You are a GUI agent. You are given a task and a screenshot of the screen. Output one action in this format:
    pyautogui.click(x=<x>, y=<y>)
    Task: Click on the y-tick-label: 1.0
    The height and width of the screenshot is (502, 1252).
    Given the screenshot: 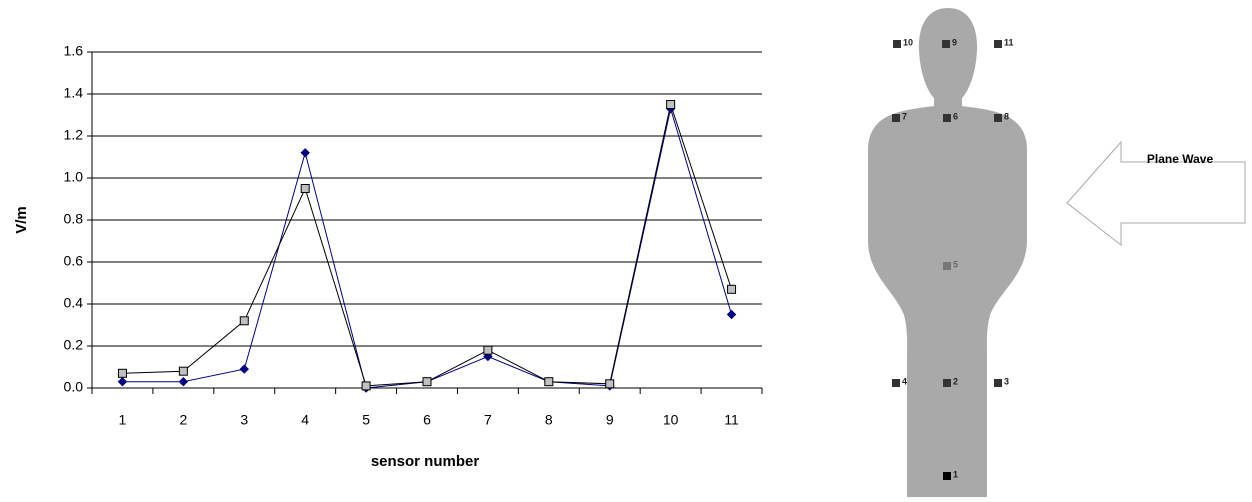 What is the action you would take?
    pyautogui.click(x=74, y=177)
    